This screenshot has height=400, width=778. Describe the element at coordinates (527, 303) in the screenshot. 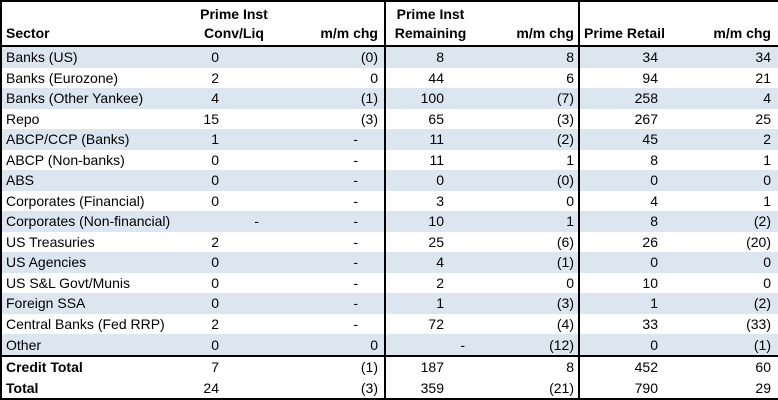

I see `cell-remaining_chg: (3)` at that location.